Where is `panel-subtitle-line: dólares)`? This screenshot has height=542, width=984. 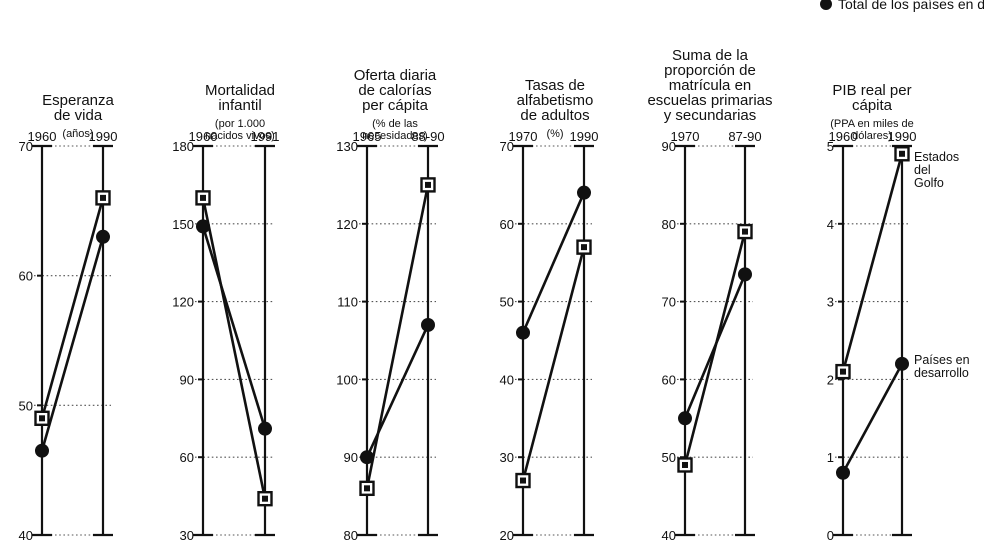
panel-subtitle-line: dólares) is located at coordinates (872, 136).